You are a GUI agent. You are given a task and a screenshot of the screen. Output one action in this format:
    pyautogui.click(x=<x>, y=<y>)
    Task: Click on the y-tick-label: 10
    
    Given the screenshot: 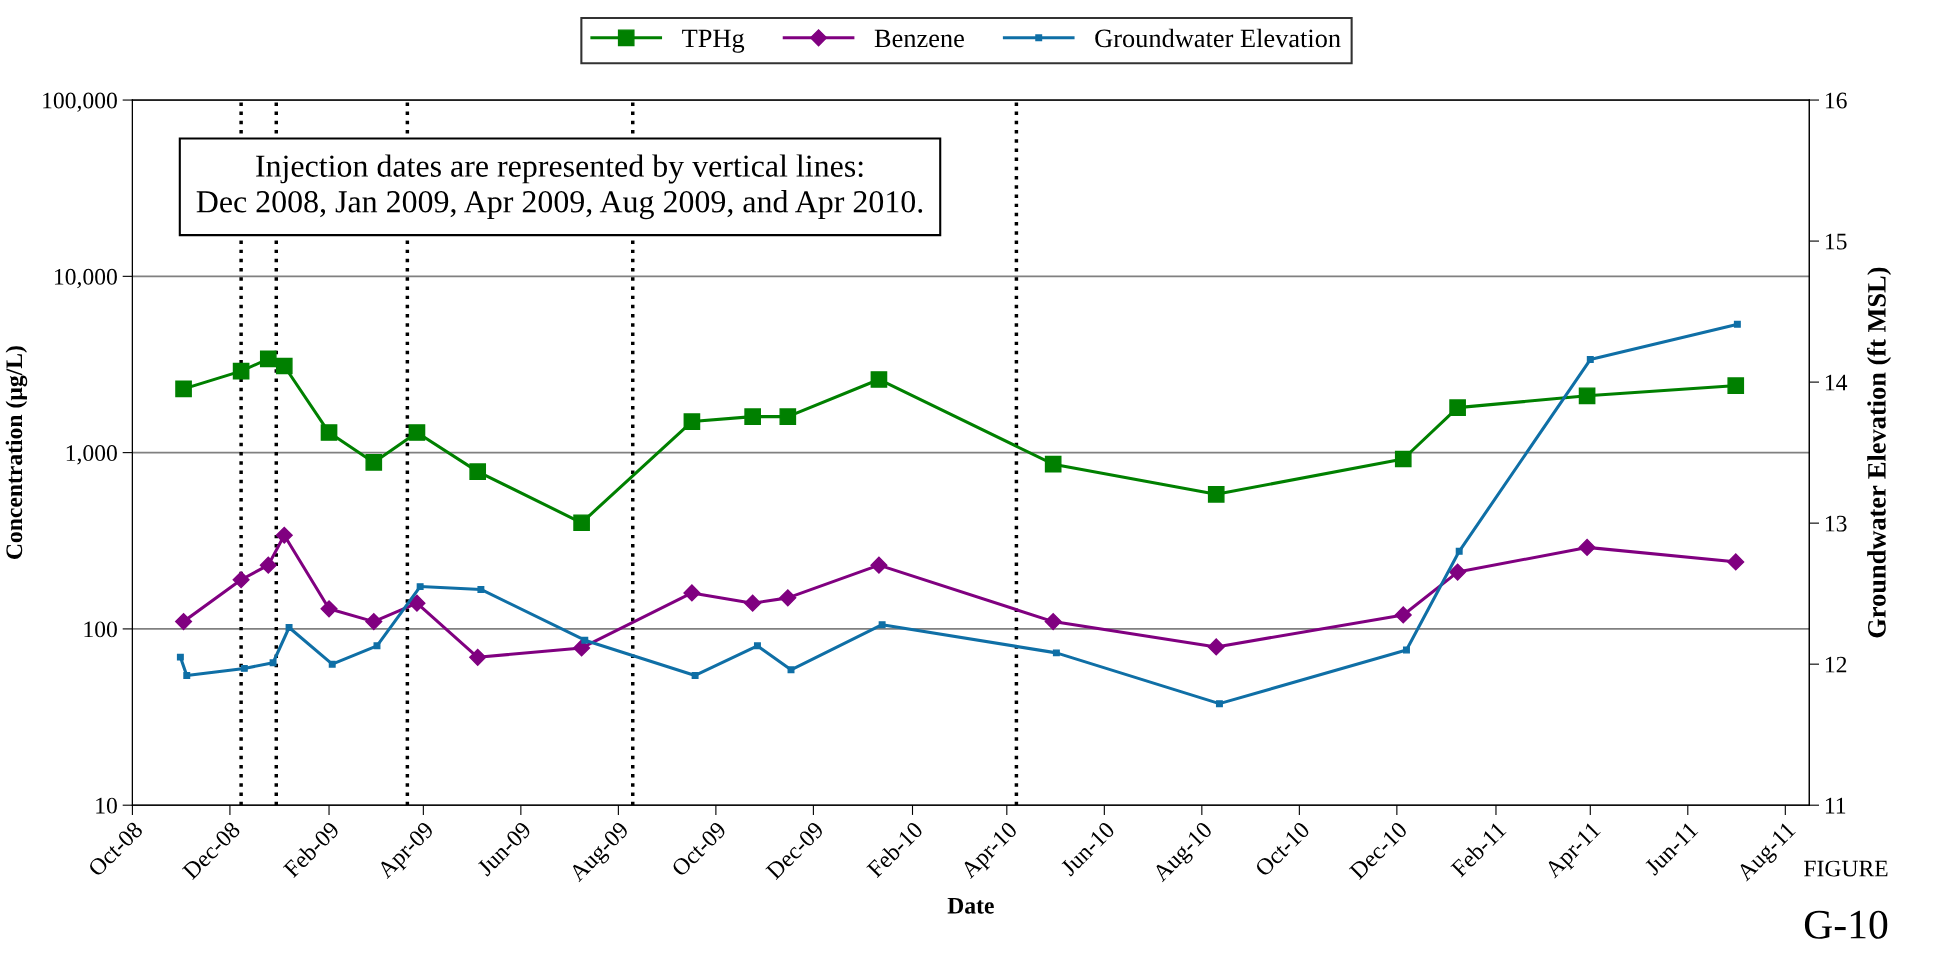 What is the action you would take?
    pyautogui.click(x=106, y=805)
    